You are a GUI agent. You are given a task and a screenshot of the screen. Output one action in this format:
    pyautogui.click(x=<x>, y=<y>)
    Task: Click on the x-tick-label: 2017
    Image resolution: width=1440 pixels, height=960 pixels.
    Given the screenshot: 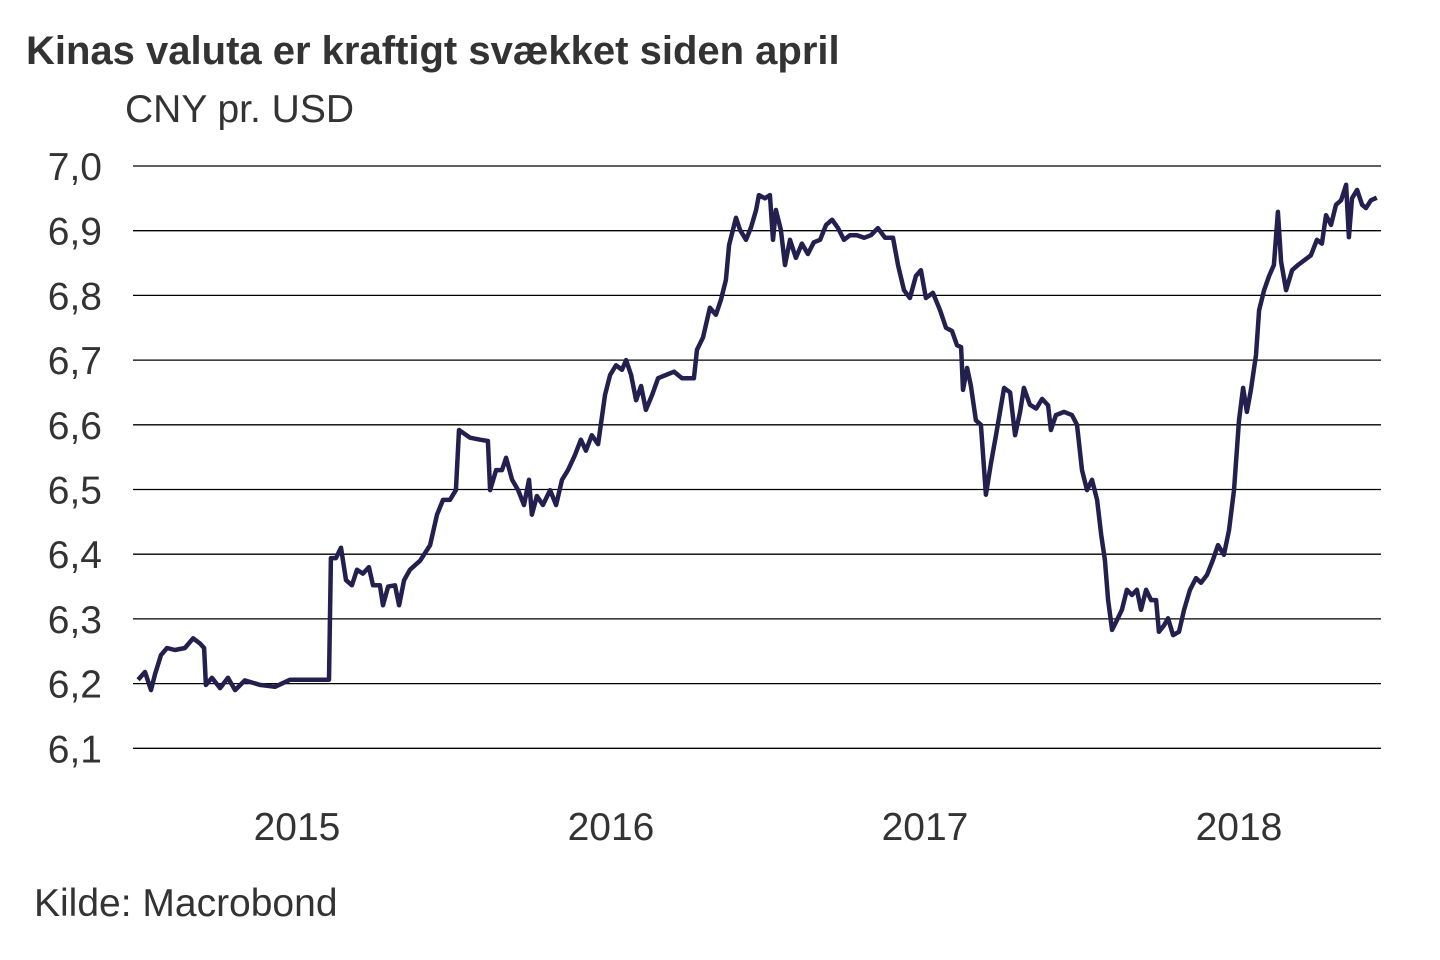 What is the action you would take?
    pyautogui.click(x=925, y=827)
    